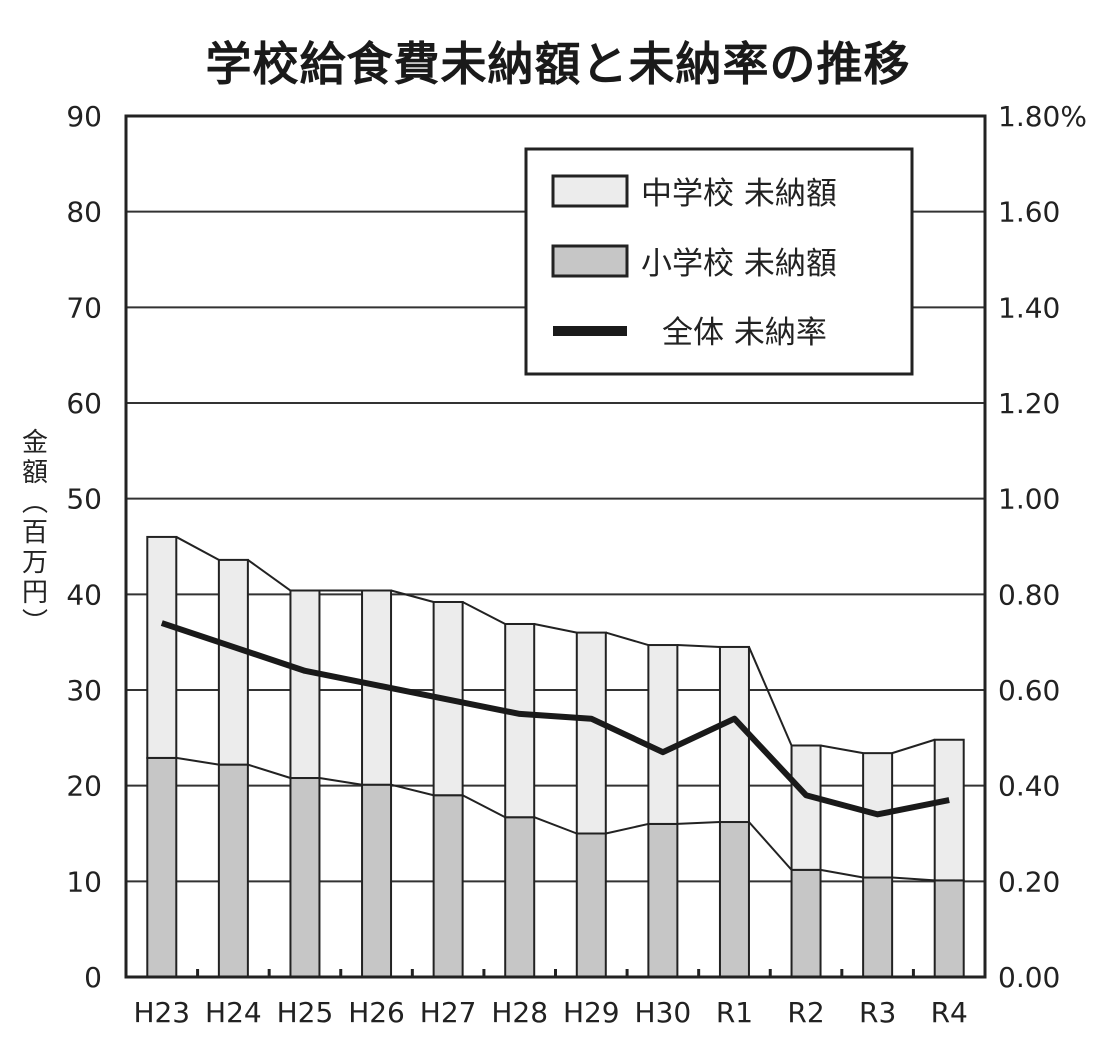 This screenshot has height=1051, width=1116. I want to click on legend-label-rate: 全体 未納率, so click(744, 333).